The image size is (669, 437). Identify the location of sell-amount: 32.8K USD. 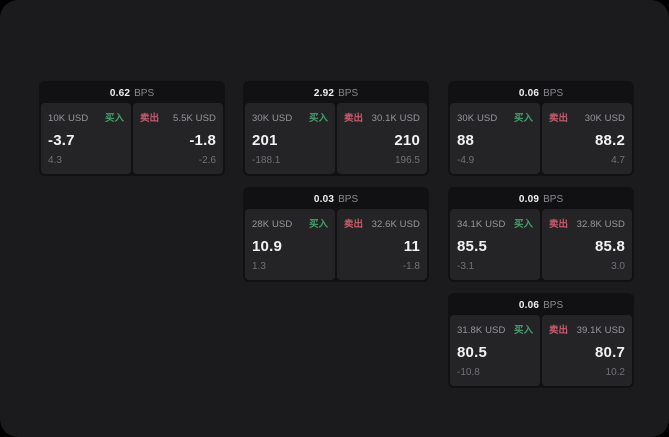
(600, 224).